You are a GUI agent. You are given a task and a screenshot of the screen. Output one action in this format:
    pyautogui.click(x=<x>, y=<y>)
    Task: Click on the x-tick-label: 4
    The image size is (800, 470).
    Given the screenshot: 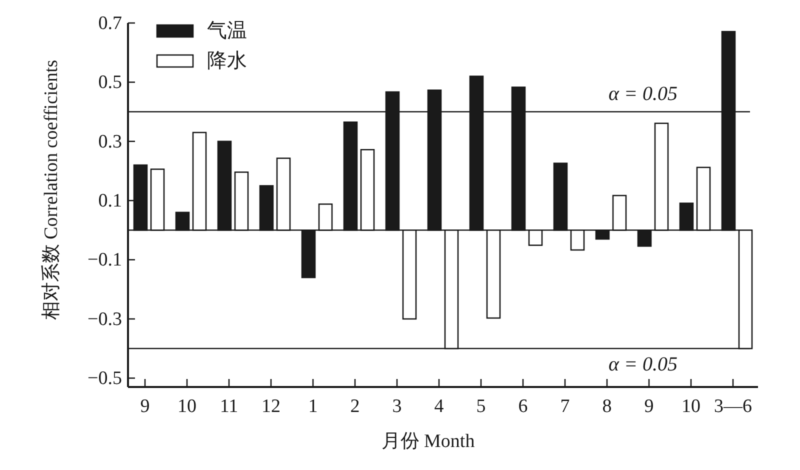 What is the action you would take?
    pyautogui.click(x=439, y=406)
    